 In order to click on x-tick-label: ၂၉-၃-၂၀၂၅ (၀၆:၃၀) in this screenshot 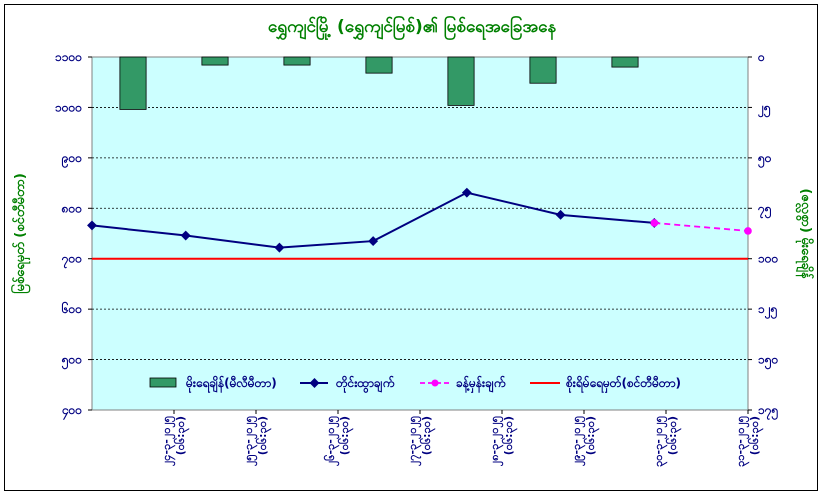, I will do `click(585, 440)`.